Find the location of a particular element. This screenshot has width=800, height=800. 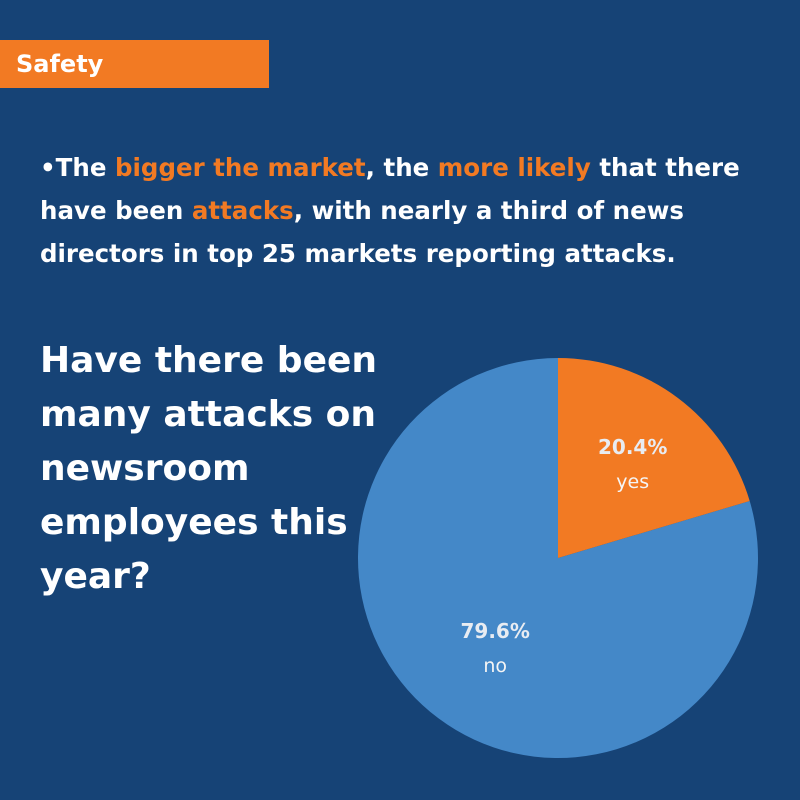

bullet-seg-4: that there have been is located at coordinates (390, 189).